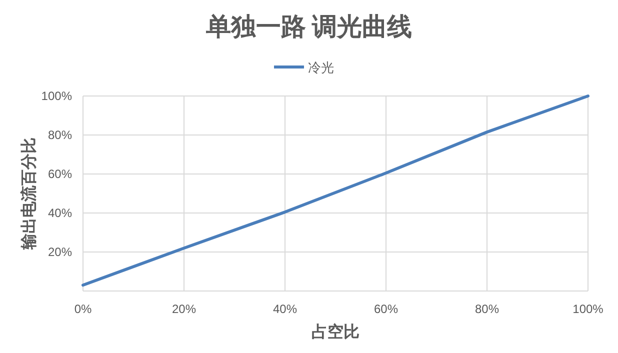  Describe the element at coordinates (83, 309) in the screenshot. I see `x-tick-label: 0%` at that location.